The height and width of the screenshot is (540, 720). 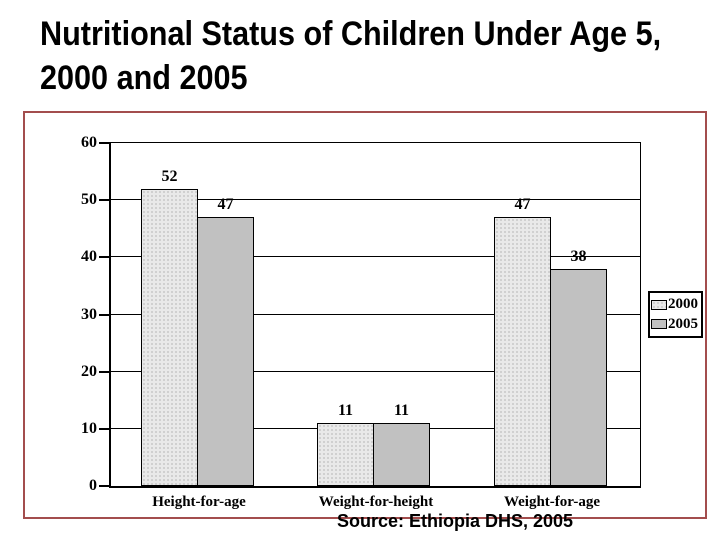 What do you see at coordinates (93, 485) in the screenshot?
I see `y-tick-label-0: 0` at bounding box center [93, 485].